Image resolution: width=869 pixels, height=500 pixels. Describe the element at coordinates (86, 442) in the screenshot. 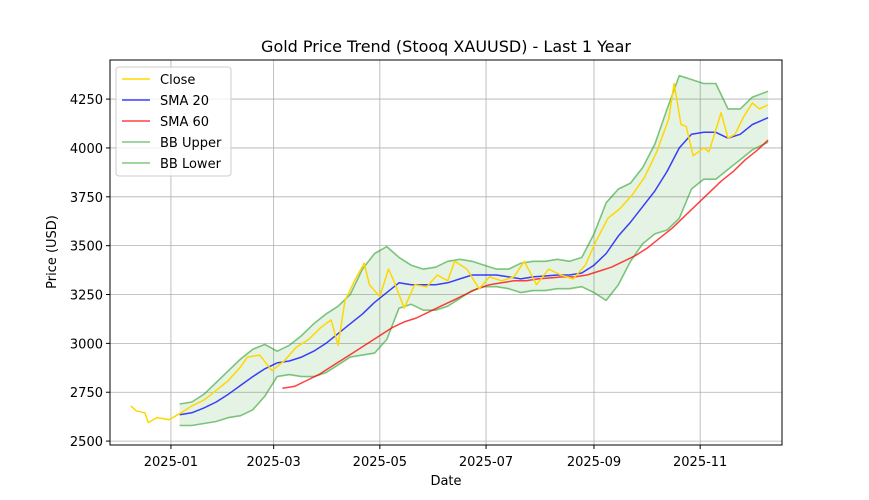

I see `y-tick-label: 2500` at that location.